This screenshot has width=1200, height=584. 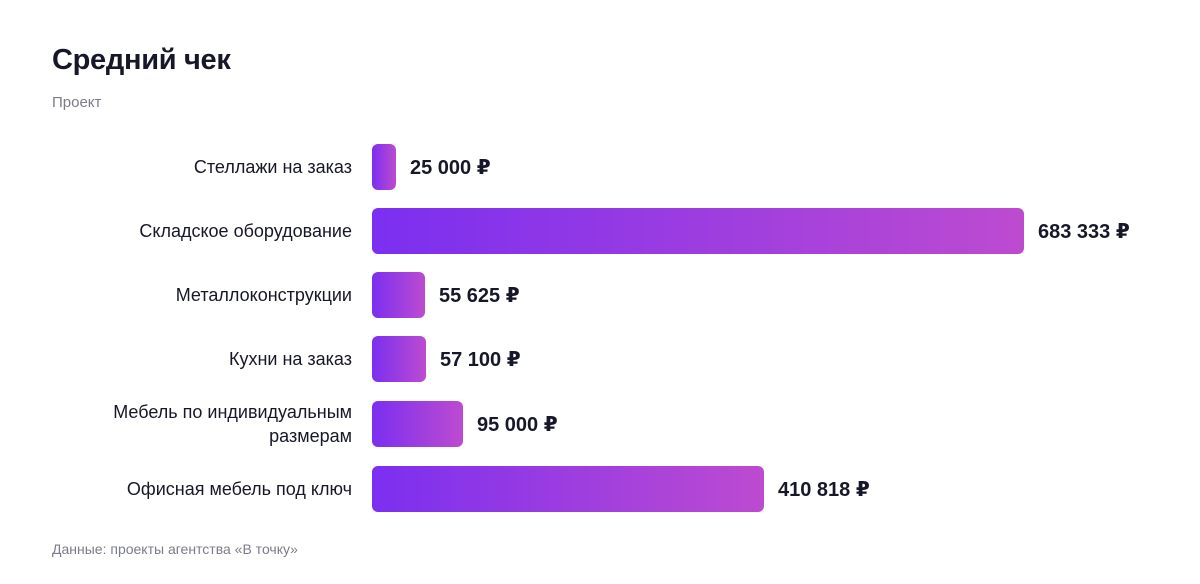 What do you see at coordinates (141, 60) in the screenshot?
I see `chart-title: Средний чек` at bounding box center [141, 60].